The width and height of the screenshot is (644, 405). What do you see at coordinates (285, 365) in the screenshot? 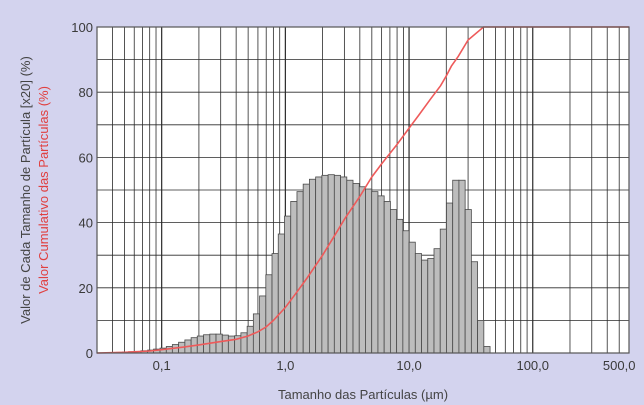
I see `x-tick-label: 1,0` at bounding box center [285, 365].